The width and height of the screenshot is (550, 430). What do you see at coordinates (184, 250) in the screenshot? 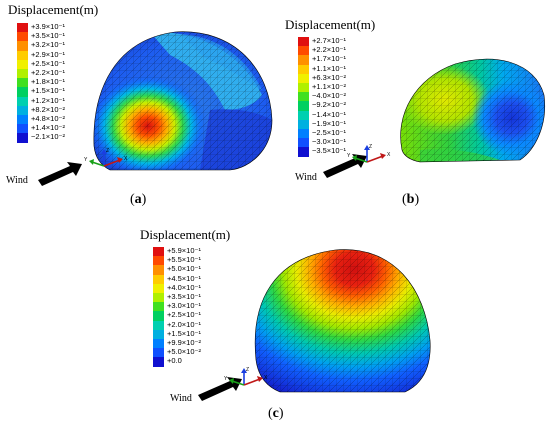
I see `legend-tick-label: +5.9×10⁻¹` at bounding box center [184, 250].